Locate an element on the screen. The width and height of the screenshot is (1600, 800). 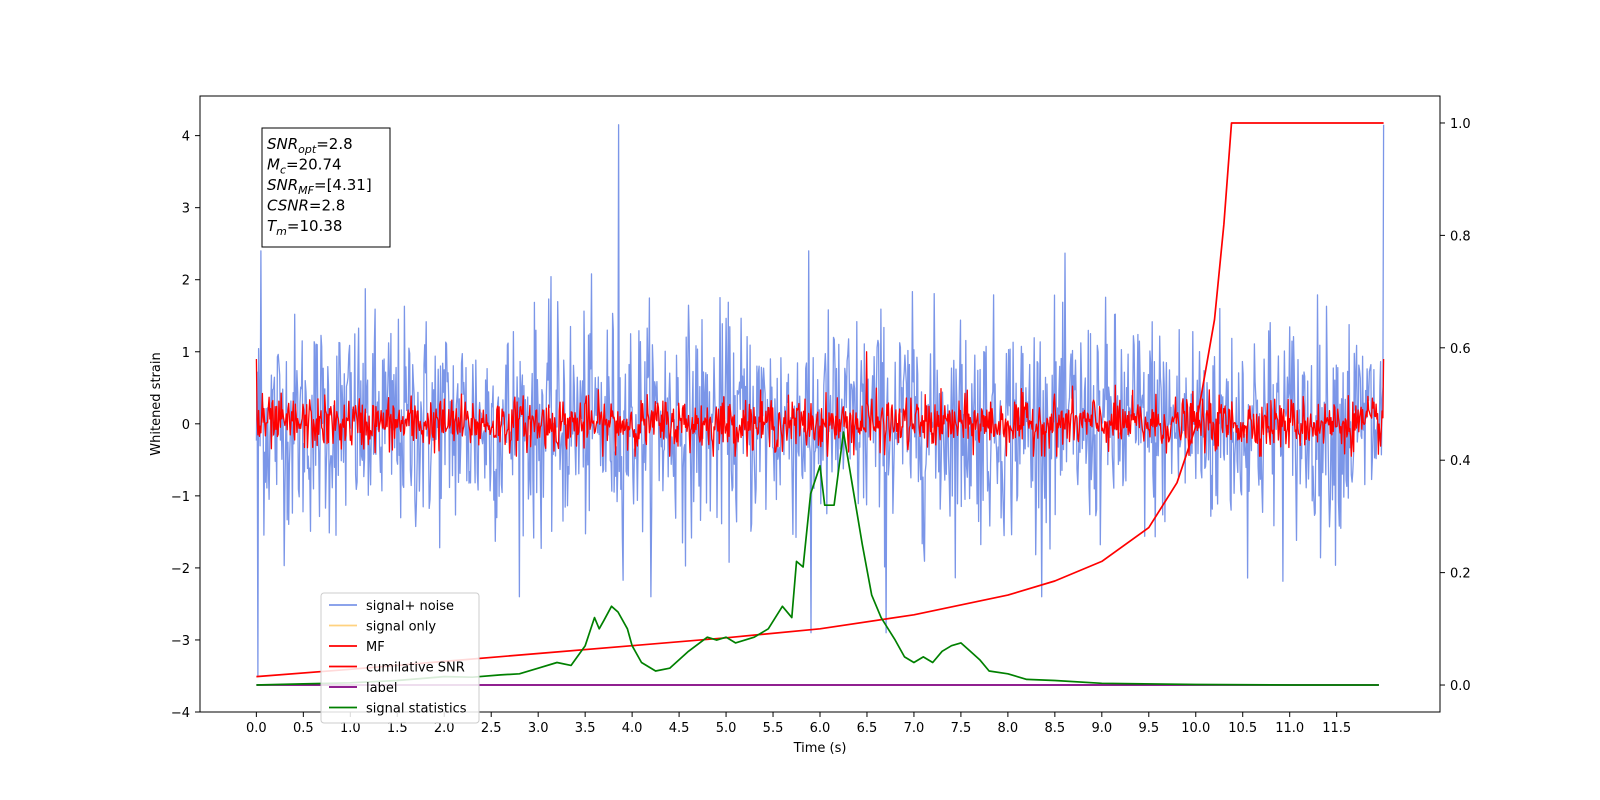
x-tick-label: 5.5 is located at coordinates (773, 728).